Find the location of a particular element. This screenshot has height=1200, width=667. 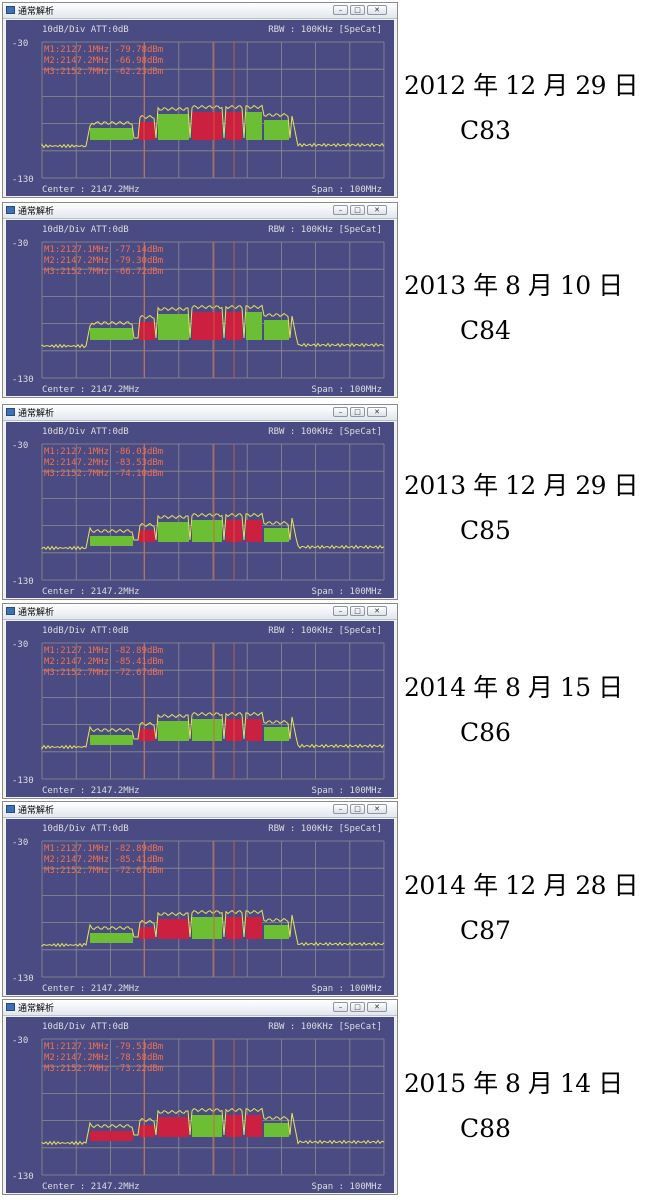

marker-readout: M2:2147.2MHz -78.58dBm is located at coordinates (103, 1058).